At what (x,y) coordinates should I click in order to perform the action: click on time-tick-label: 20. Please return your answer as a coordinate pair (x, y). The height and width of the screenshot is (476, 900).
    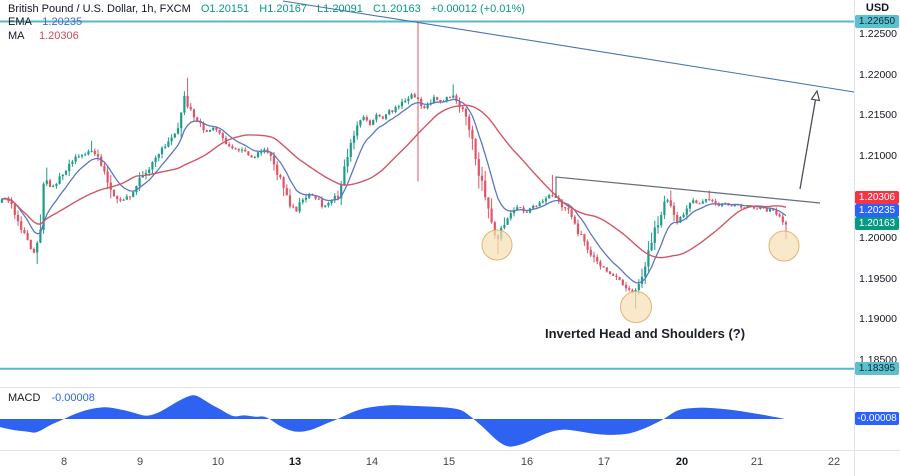
    Looking at the image, I should click on (682, 462).